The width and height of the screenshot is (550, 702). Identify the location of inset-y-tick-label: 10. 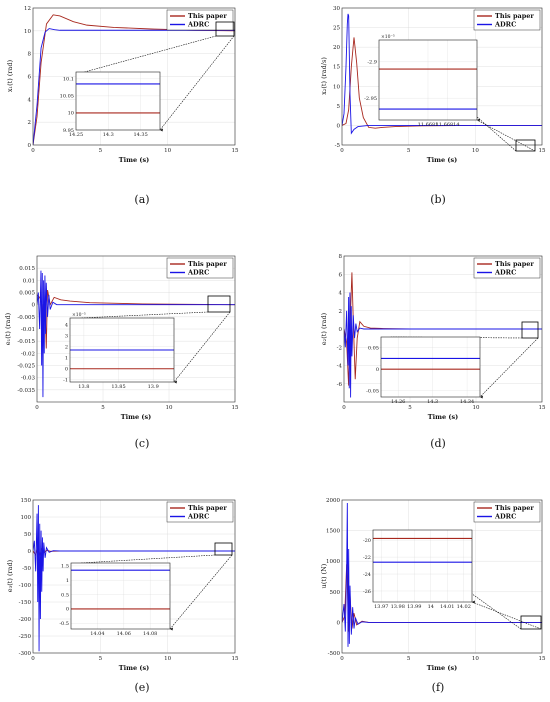
(71, 114).